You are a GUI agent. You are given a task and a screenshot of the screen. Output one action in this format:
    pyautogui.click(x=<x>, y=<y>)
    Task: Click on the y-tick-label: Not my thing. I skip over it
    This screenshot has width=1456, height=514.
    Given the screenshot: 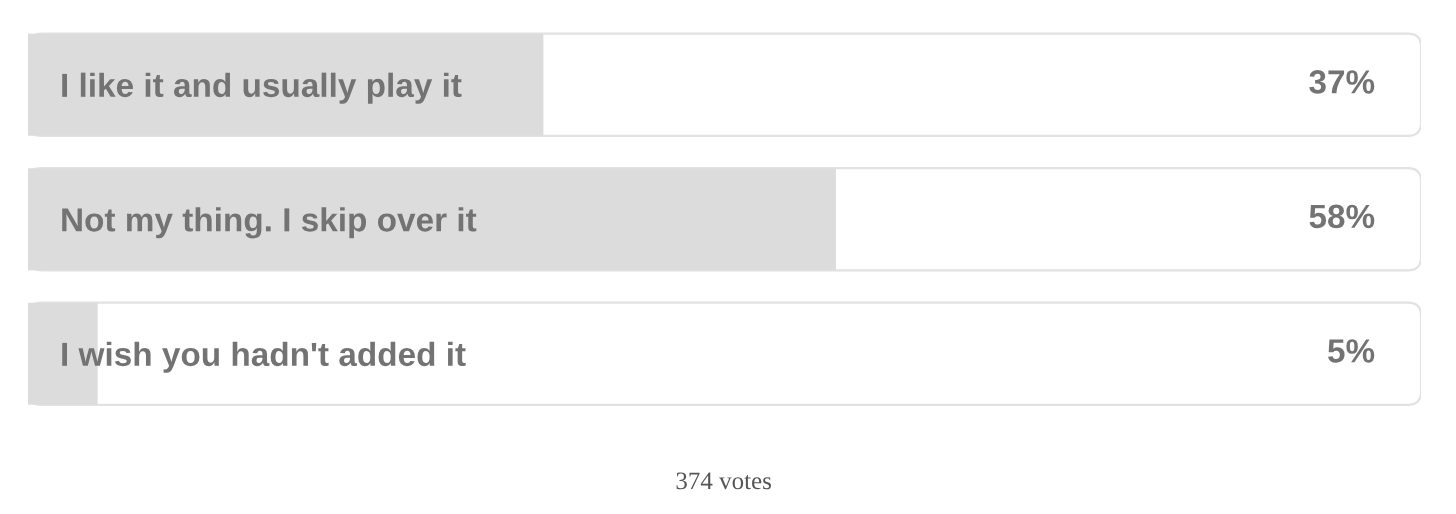 What is the action you would take?
    pyautogui.click(x=269, y=223)
    